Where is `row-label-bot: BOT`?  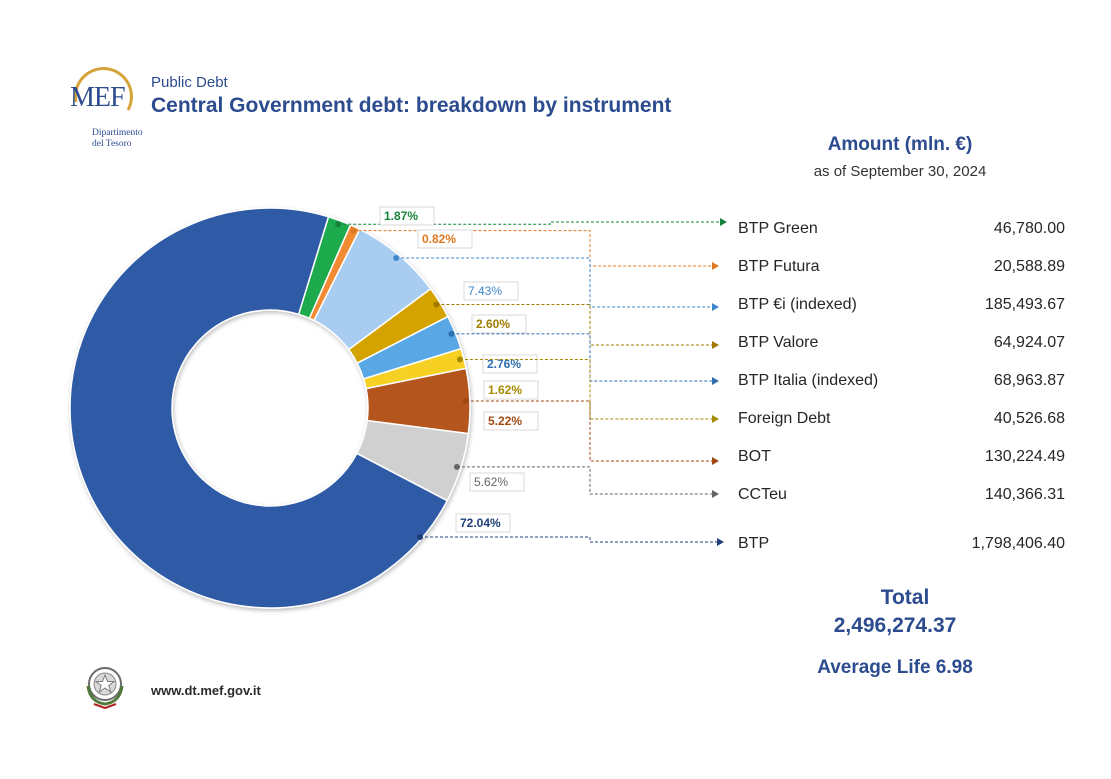
row-label-bot: BOT is located at coordinates (754, 456).